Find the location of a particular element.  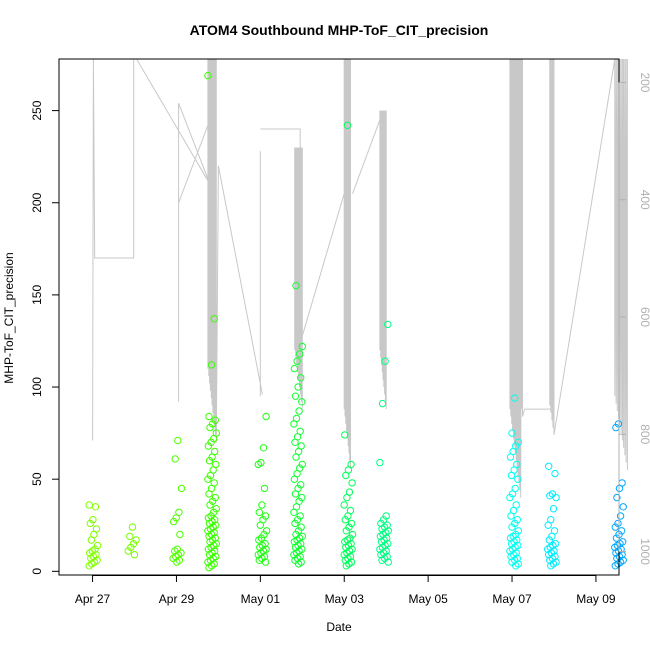

x-tick-label: May 05 is located at coordinates (428, 599).